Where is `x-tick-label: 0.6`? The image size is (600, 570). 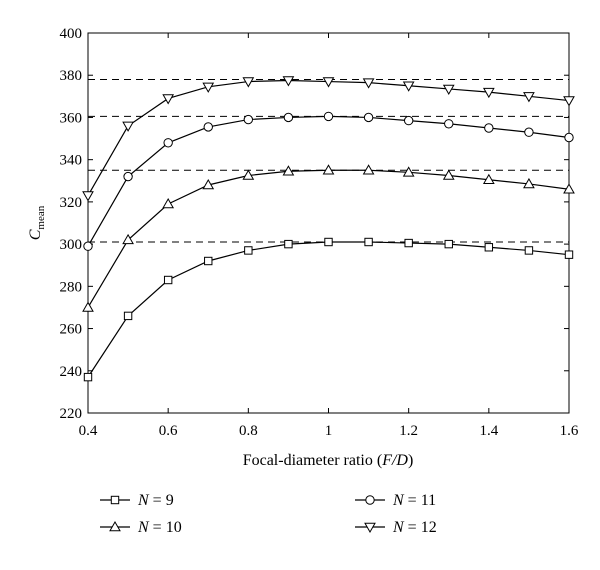 x-tick-label: 0.6 is located at coordinates (168, 431).